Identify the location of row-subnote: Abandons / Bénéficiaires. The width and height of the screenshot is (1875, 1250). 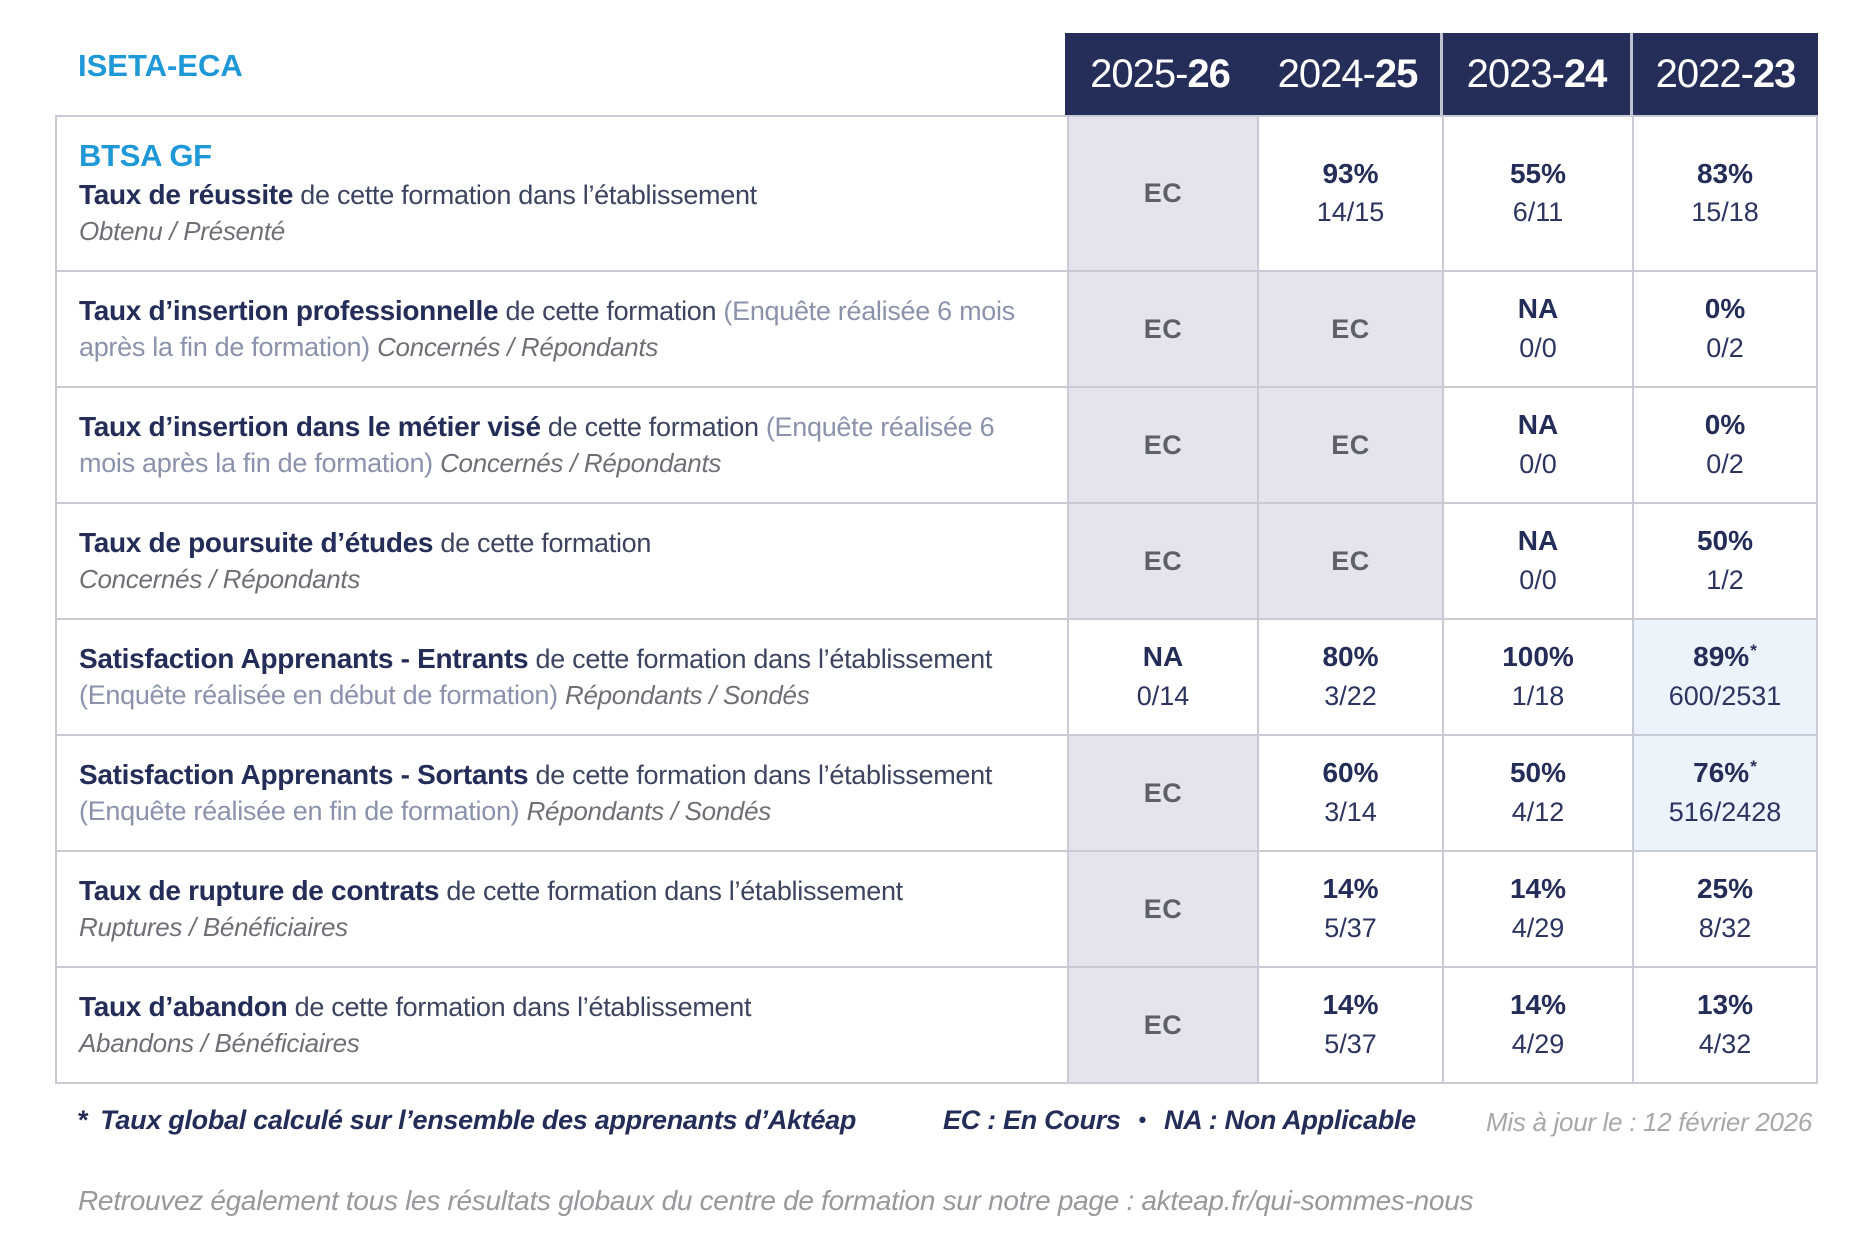
(219, 1043).